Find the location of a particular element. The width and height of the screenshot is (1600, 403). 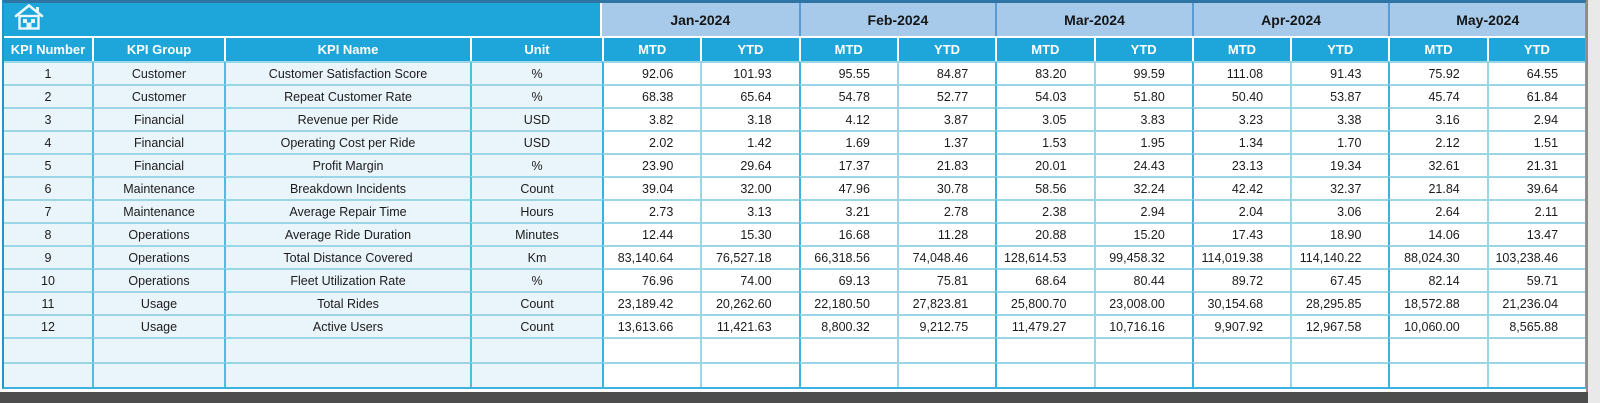

value-cell: 1.95 is located at coordinates (1142, 141).